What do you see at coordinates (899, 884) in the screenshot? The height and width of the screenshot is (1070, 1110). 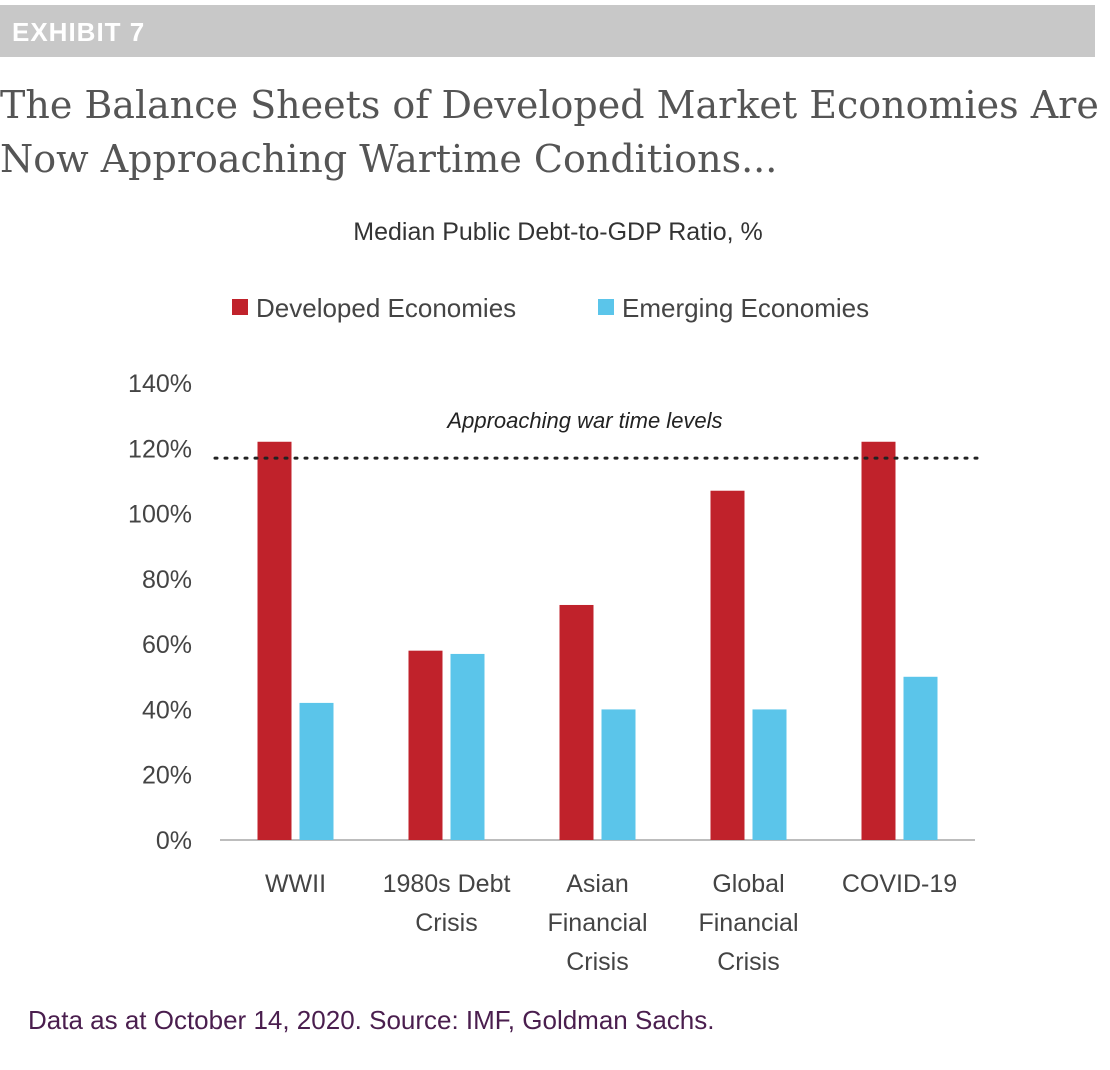 I see `x-tick-label: COVID-19` at bounding box center [899, 884].